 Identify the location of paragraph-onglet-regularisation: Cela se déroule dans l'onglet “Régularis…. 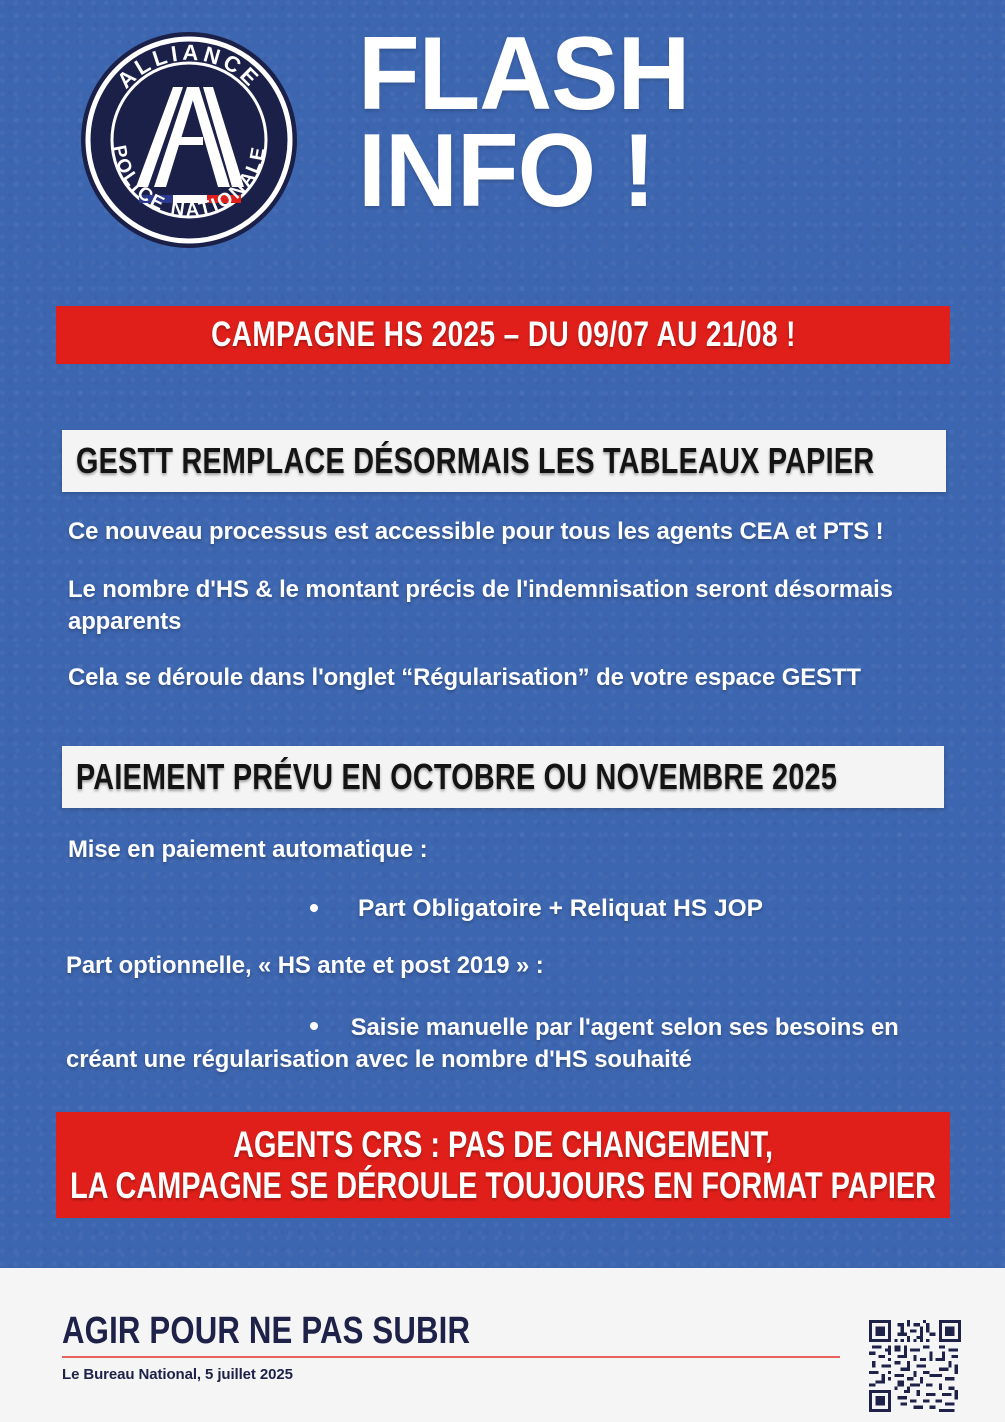
(464, 677).